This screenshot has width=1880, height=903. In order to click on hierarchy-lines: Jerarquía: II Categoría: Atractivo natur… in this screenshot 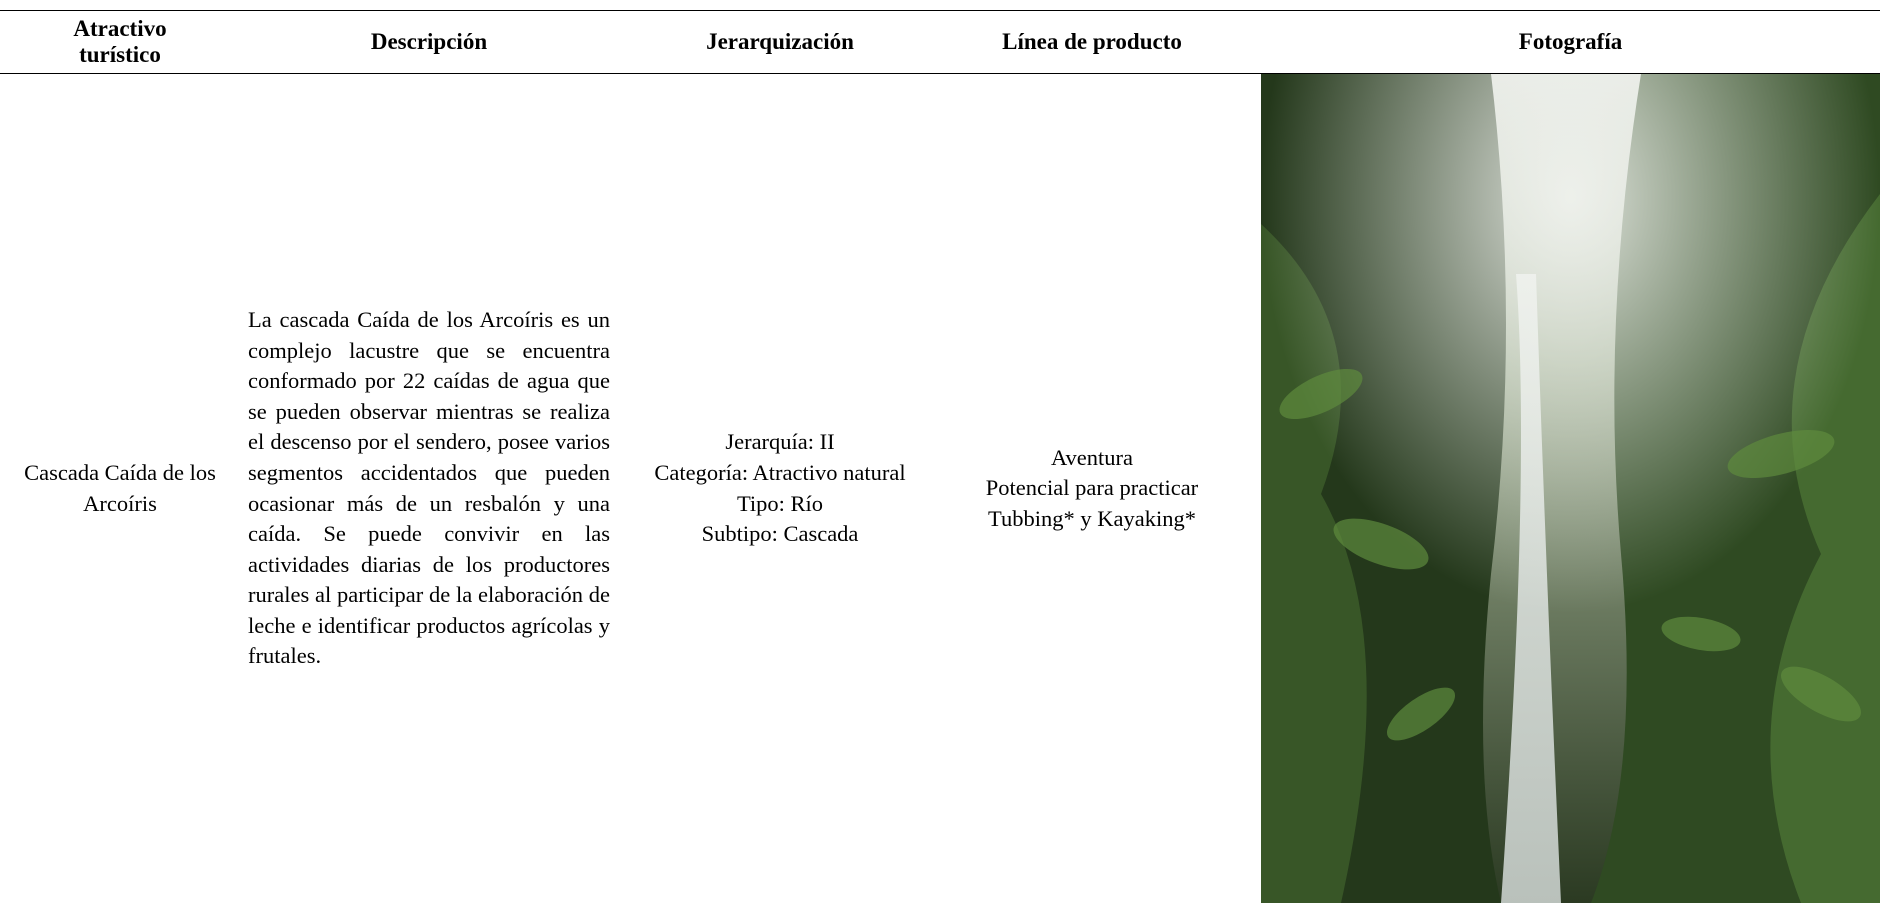, I will do `click(779, 488)`.